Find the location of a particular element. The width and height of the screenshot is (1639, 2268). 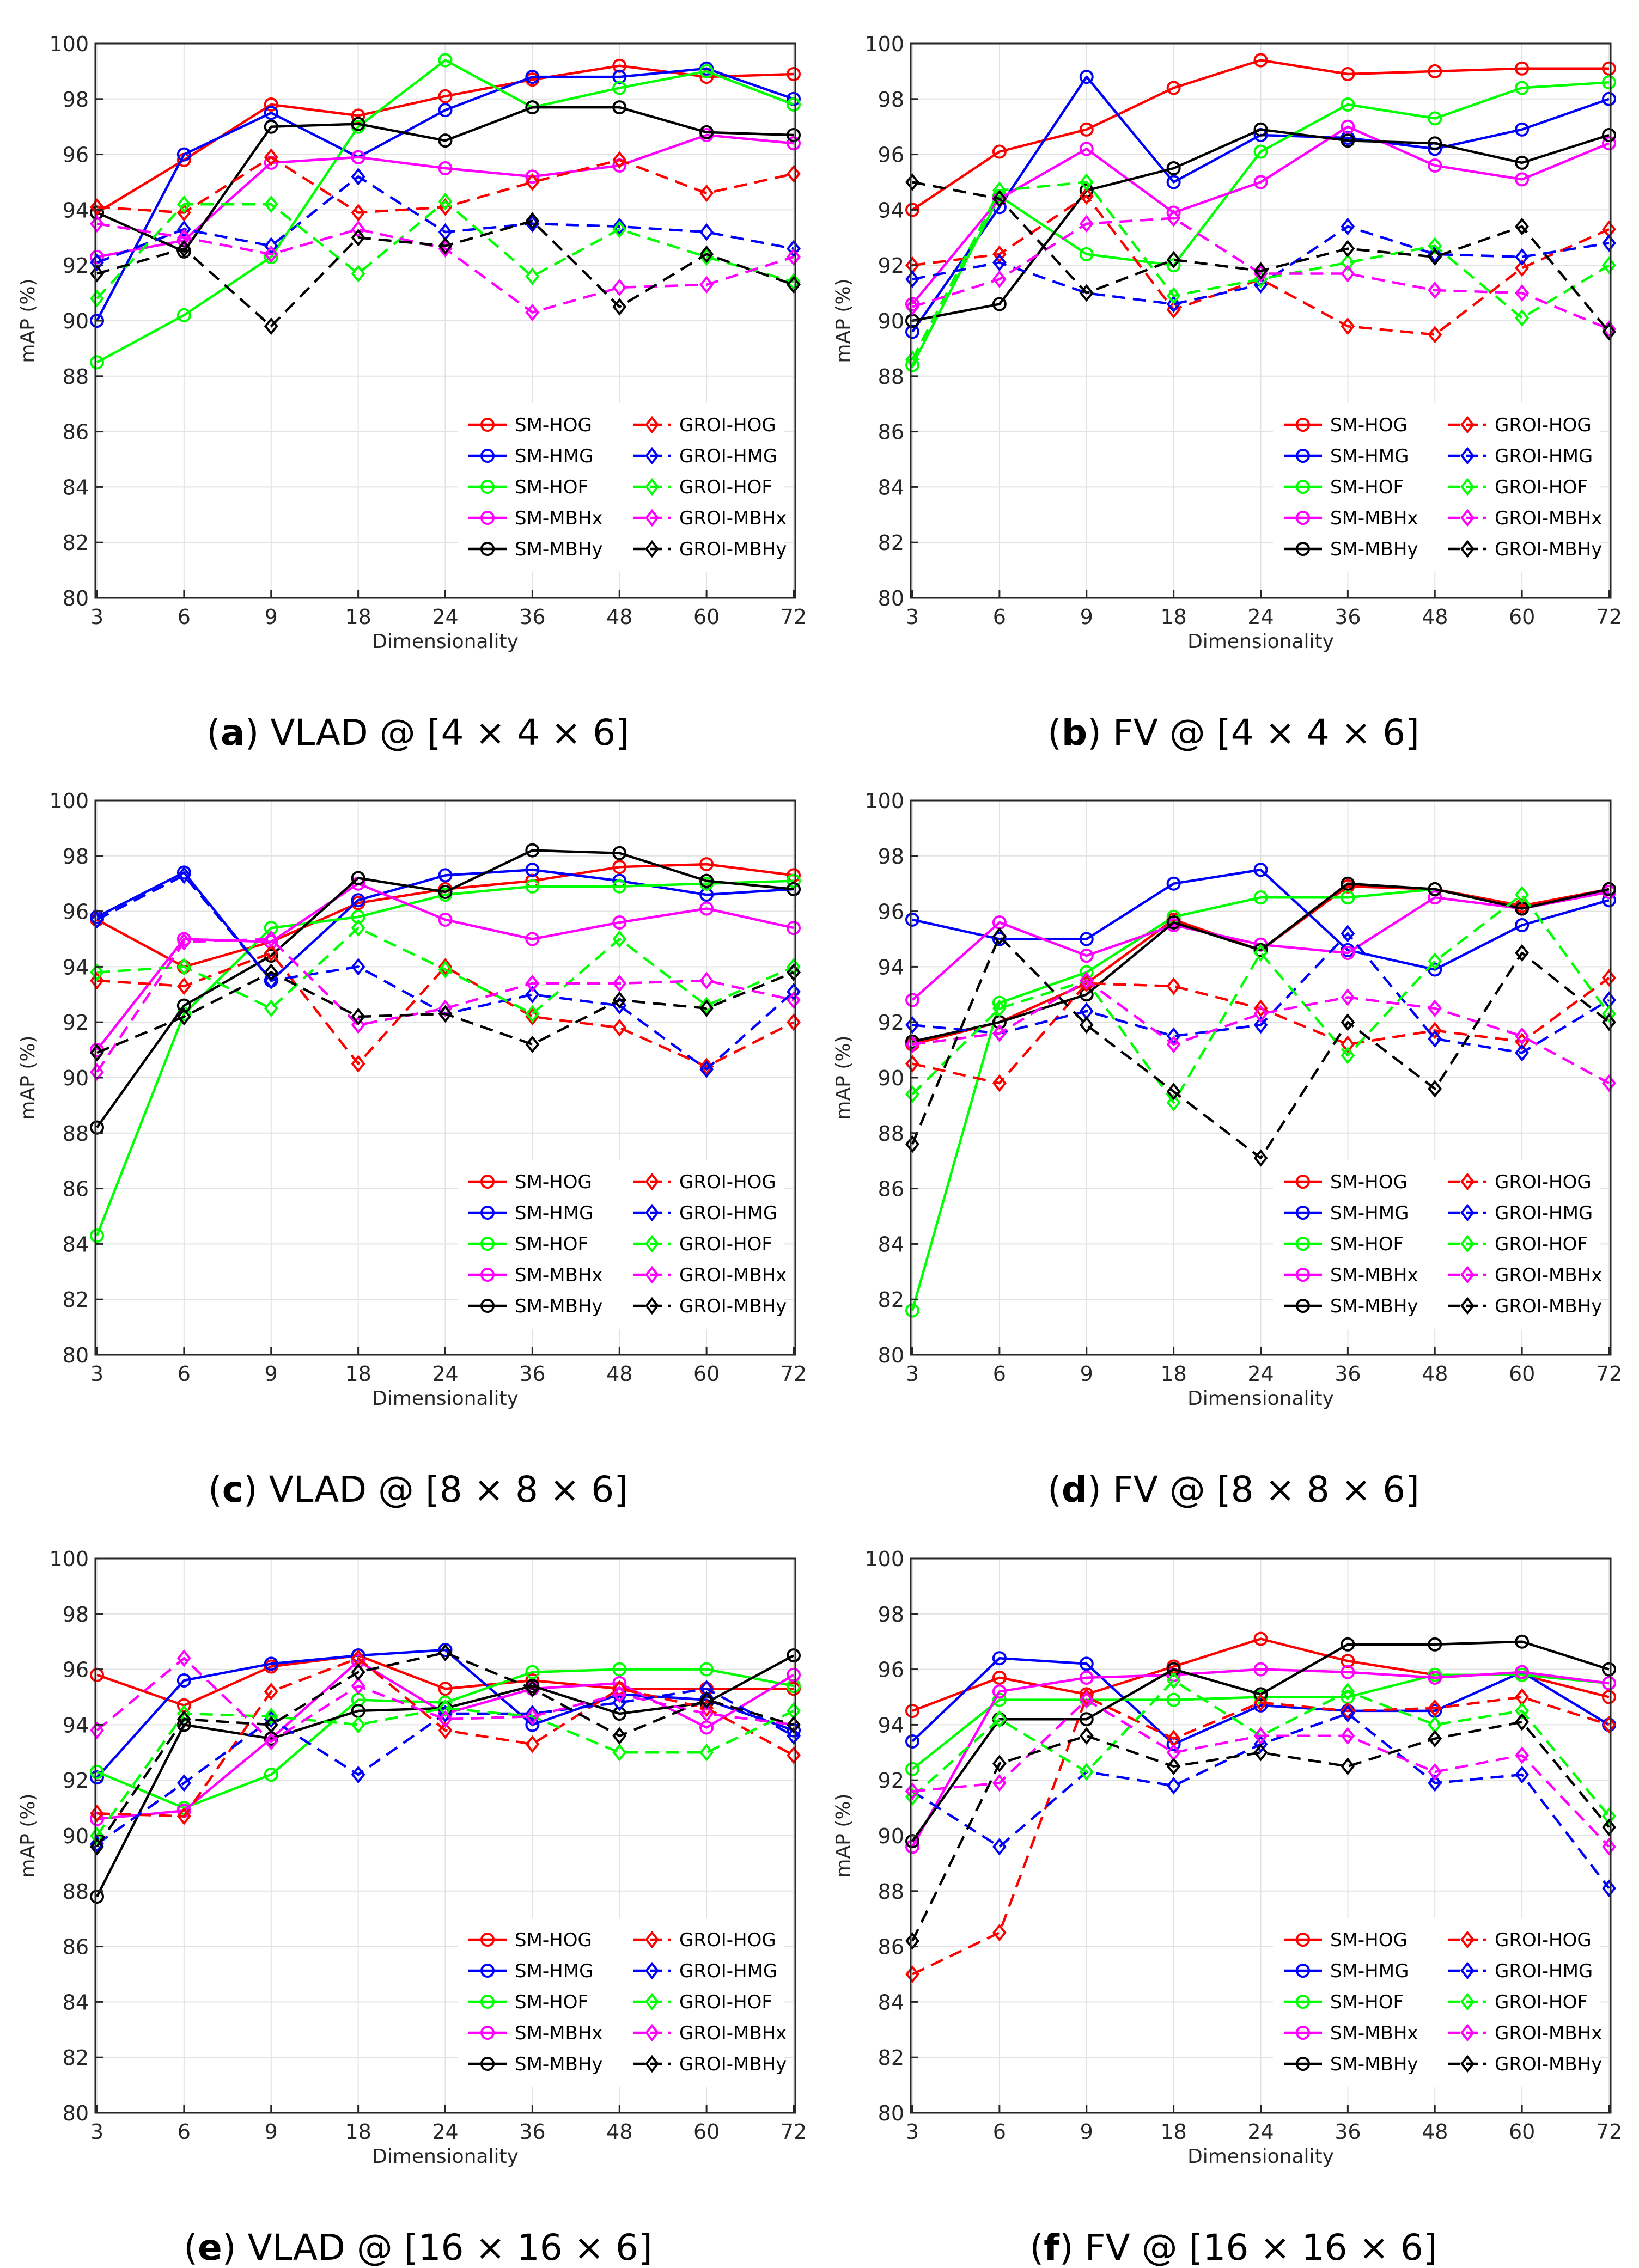

legend-background is located at coordinates (621, 487).